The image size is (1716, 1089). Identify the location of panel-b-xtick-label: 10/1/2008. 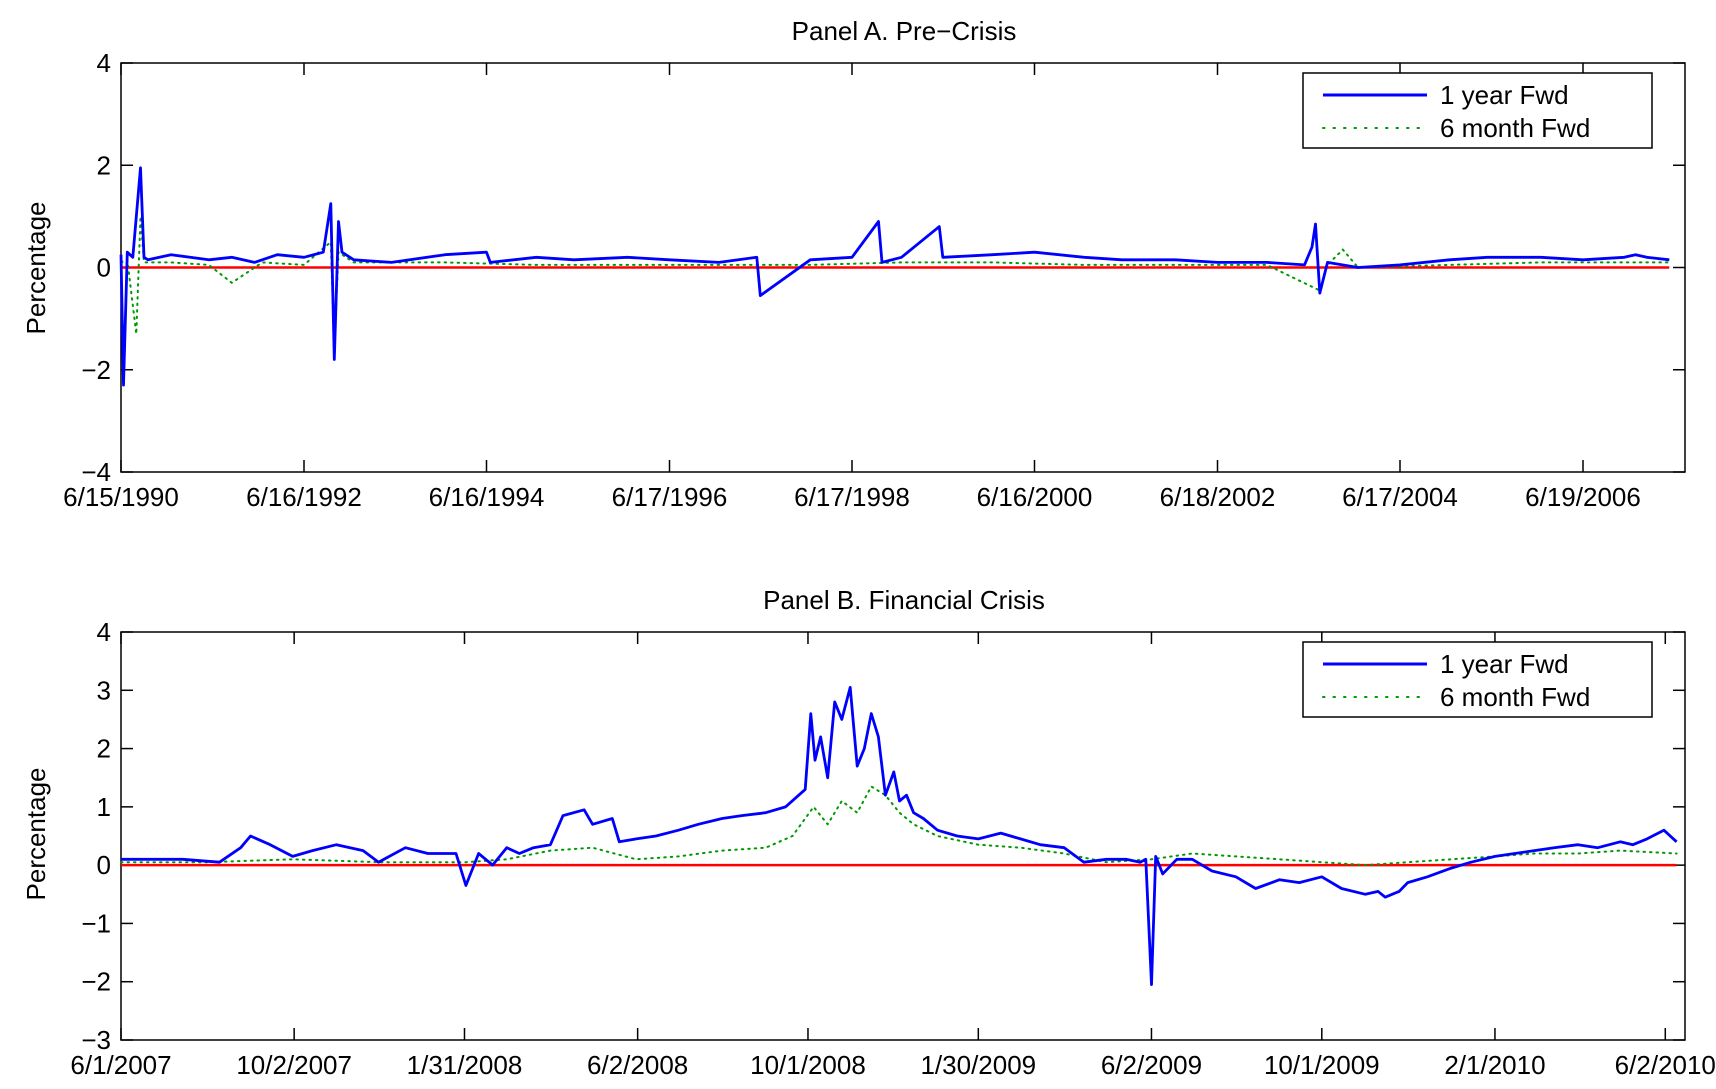
(808, 1065).